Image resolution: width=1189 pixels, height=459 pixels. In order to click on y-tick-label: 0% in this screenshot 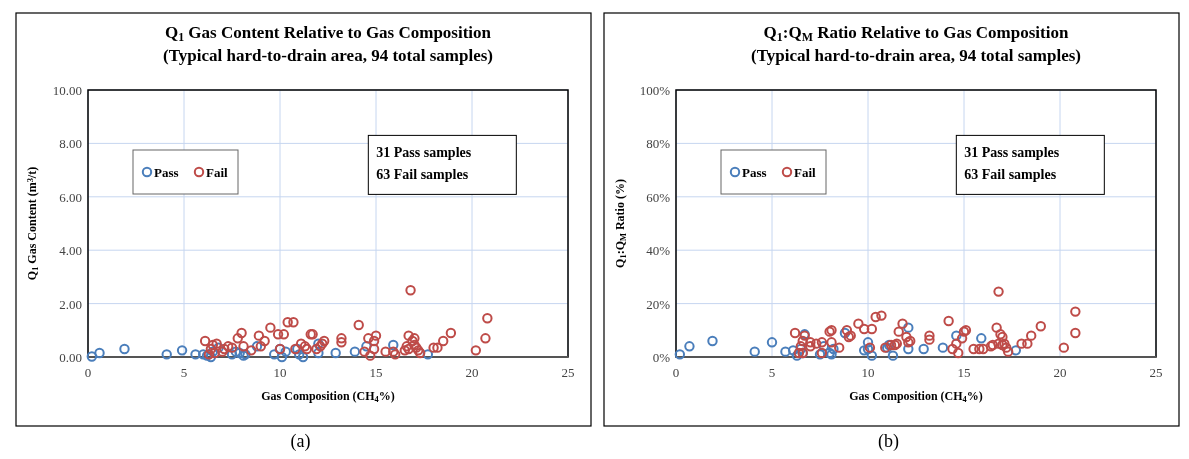, I will do `click(661, 357)`.